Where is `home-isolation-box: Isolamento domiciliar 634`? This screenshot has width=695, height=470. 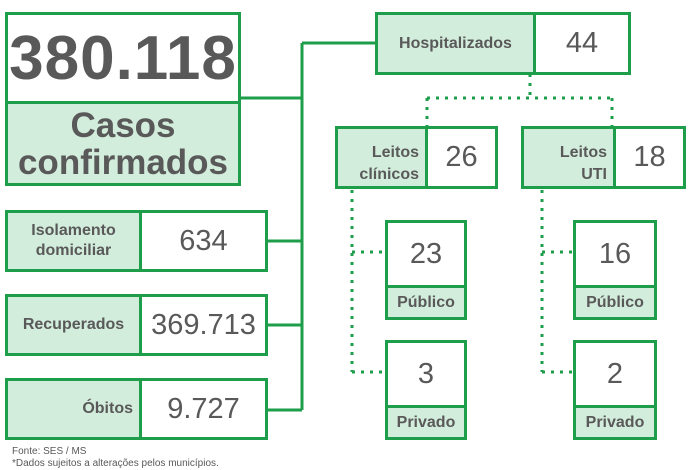
home-isolation-box: Isolamento domiciliar 634 is located at coordinates (136, 241).